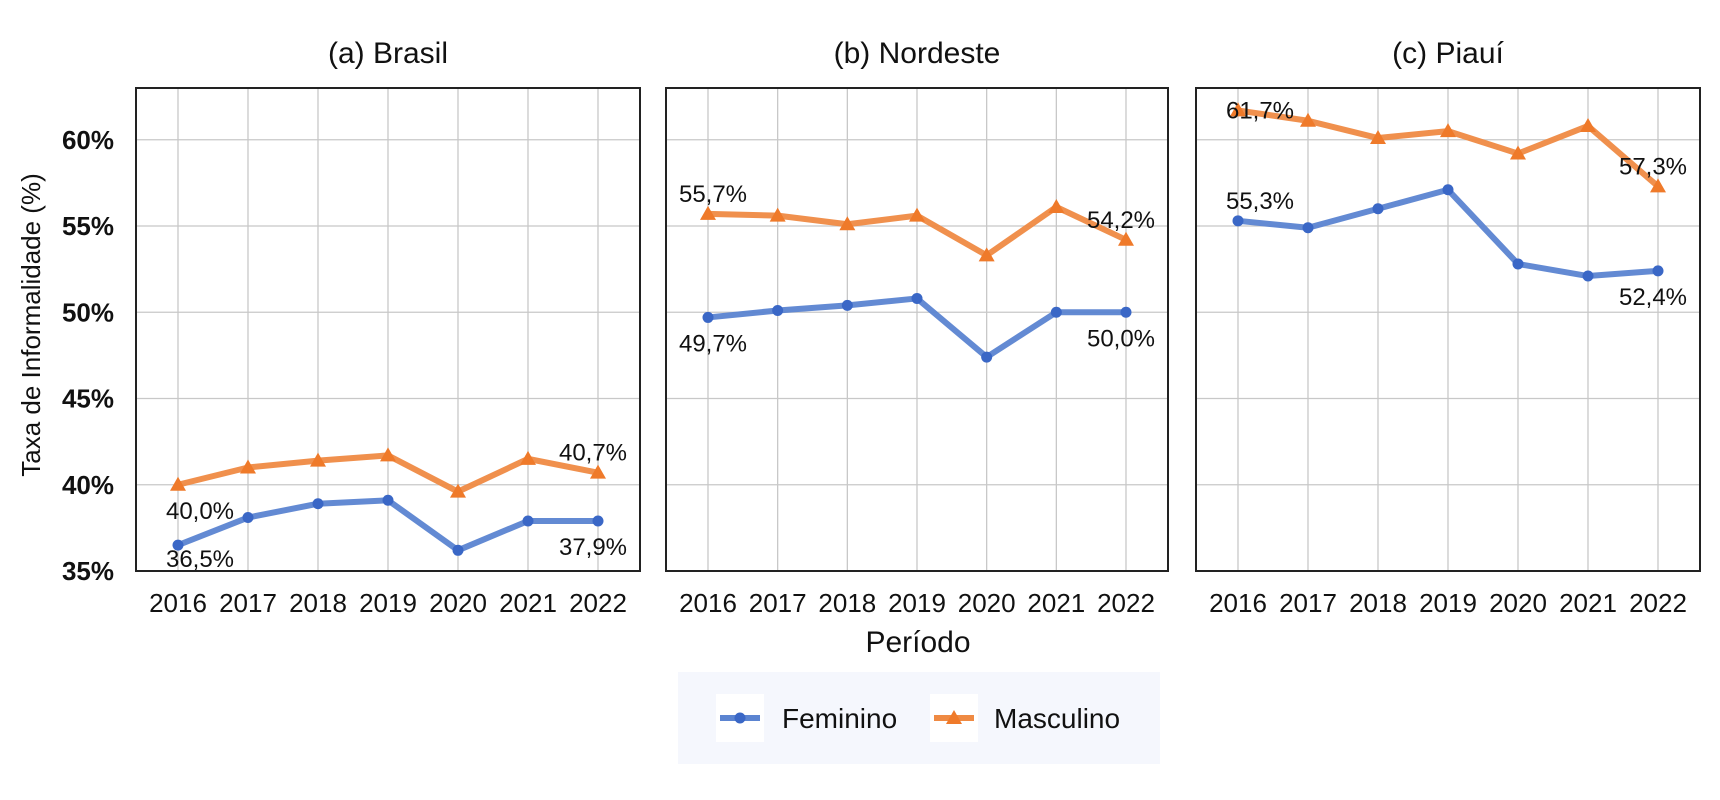 This screenshot has height=800, width=1720. What do you see at coordinates (919, 718) in the screenshot?
I see `legend: Feminino Masculino` at bounding box center [919, 718].